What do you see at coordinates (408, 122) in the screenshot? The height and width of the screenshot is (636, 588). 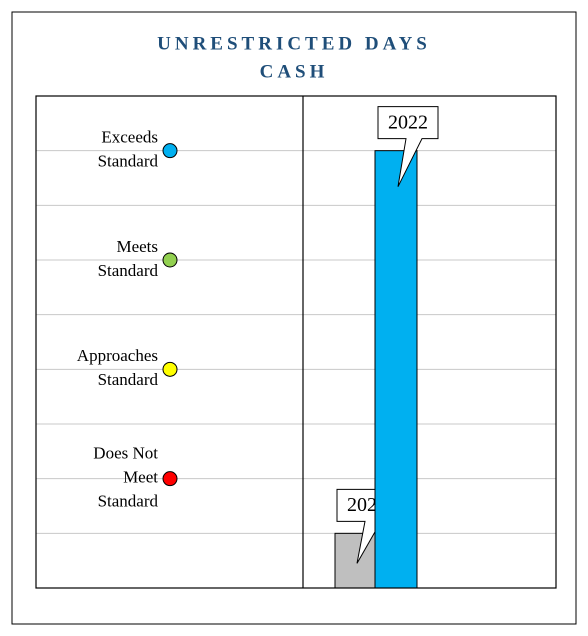 I see `bar-label: 2022` at bounding box center [408, 122].